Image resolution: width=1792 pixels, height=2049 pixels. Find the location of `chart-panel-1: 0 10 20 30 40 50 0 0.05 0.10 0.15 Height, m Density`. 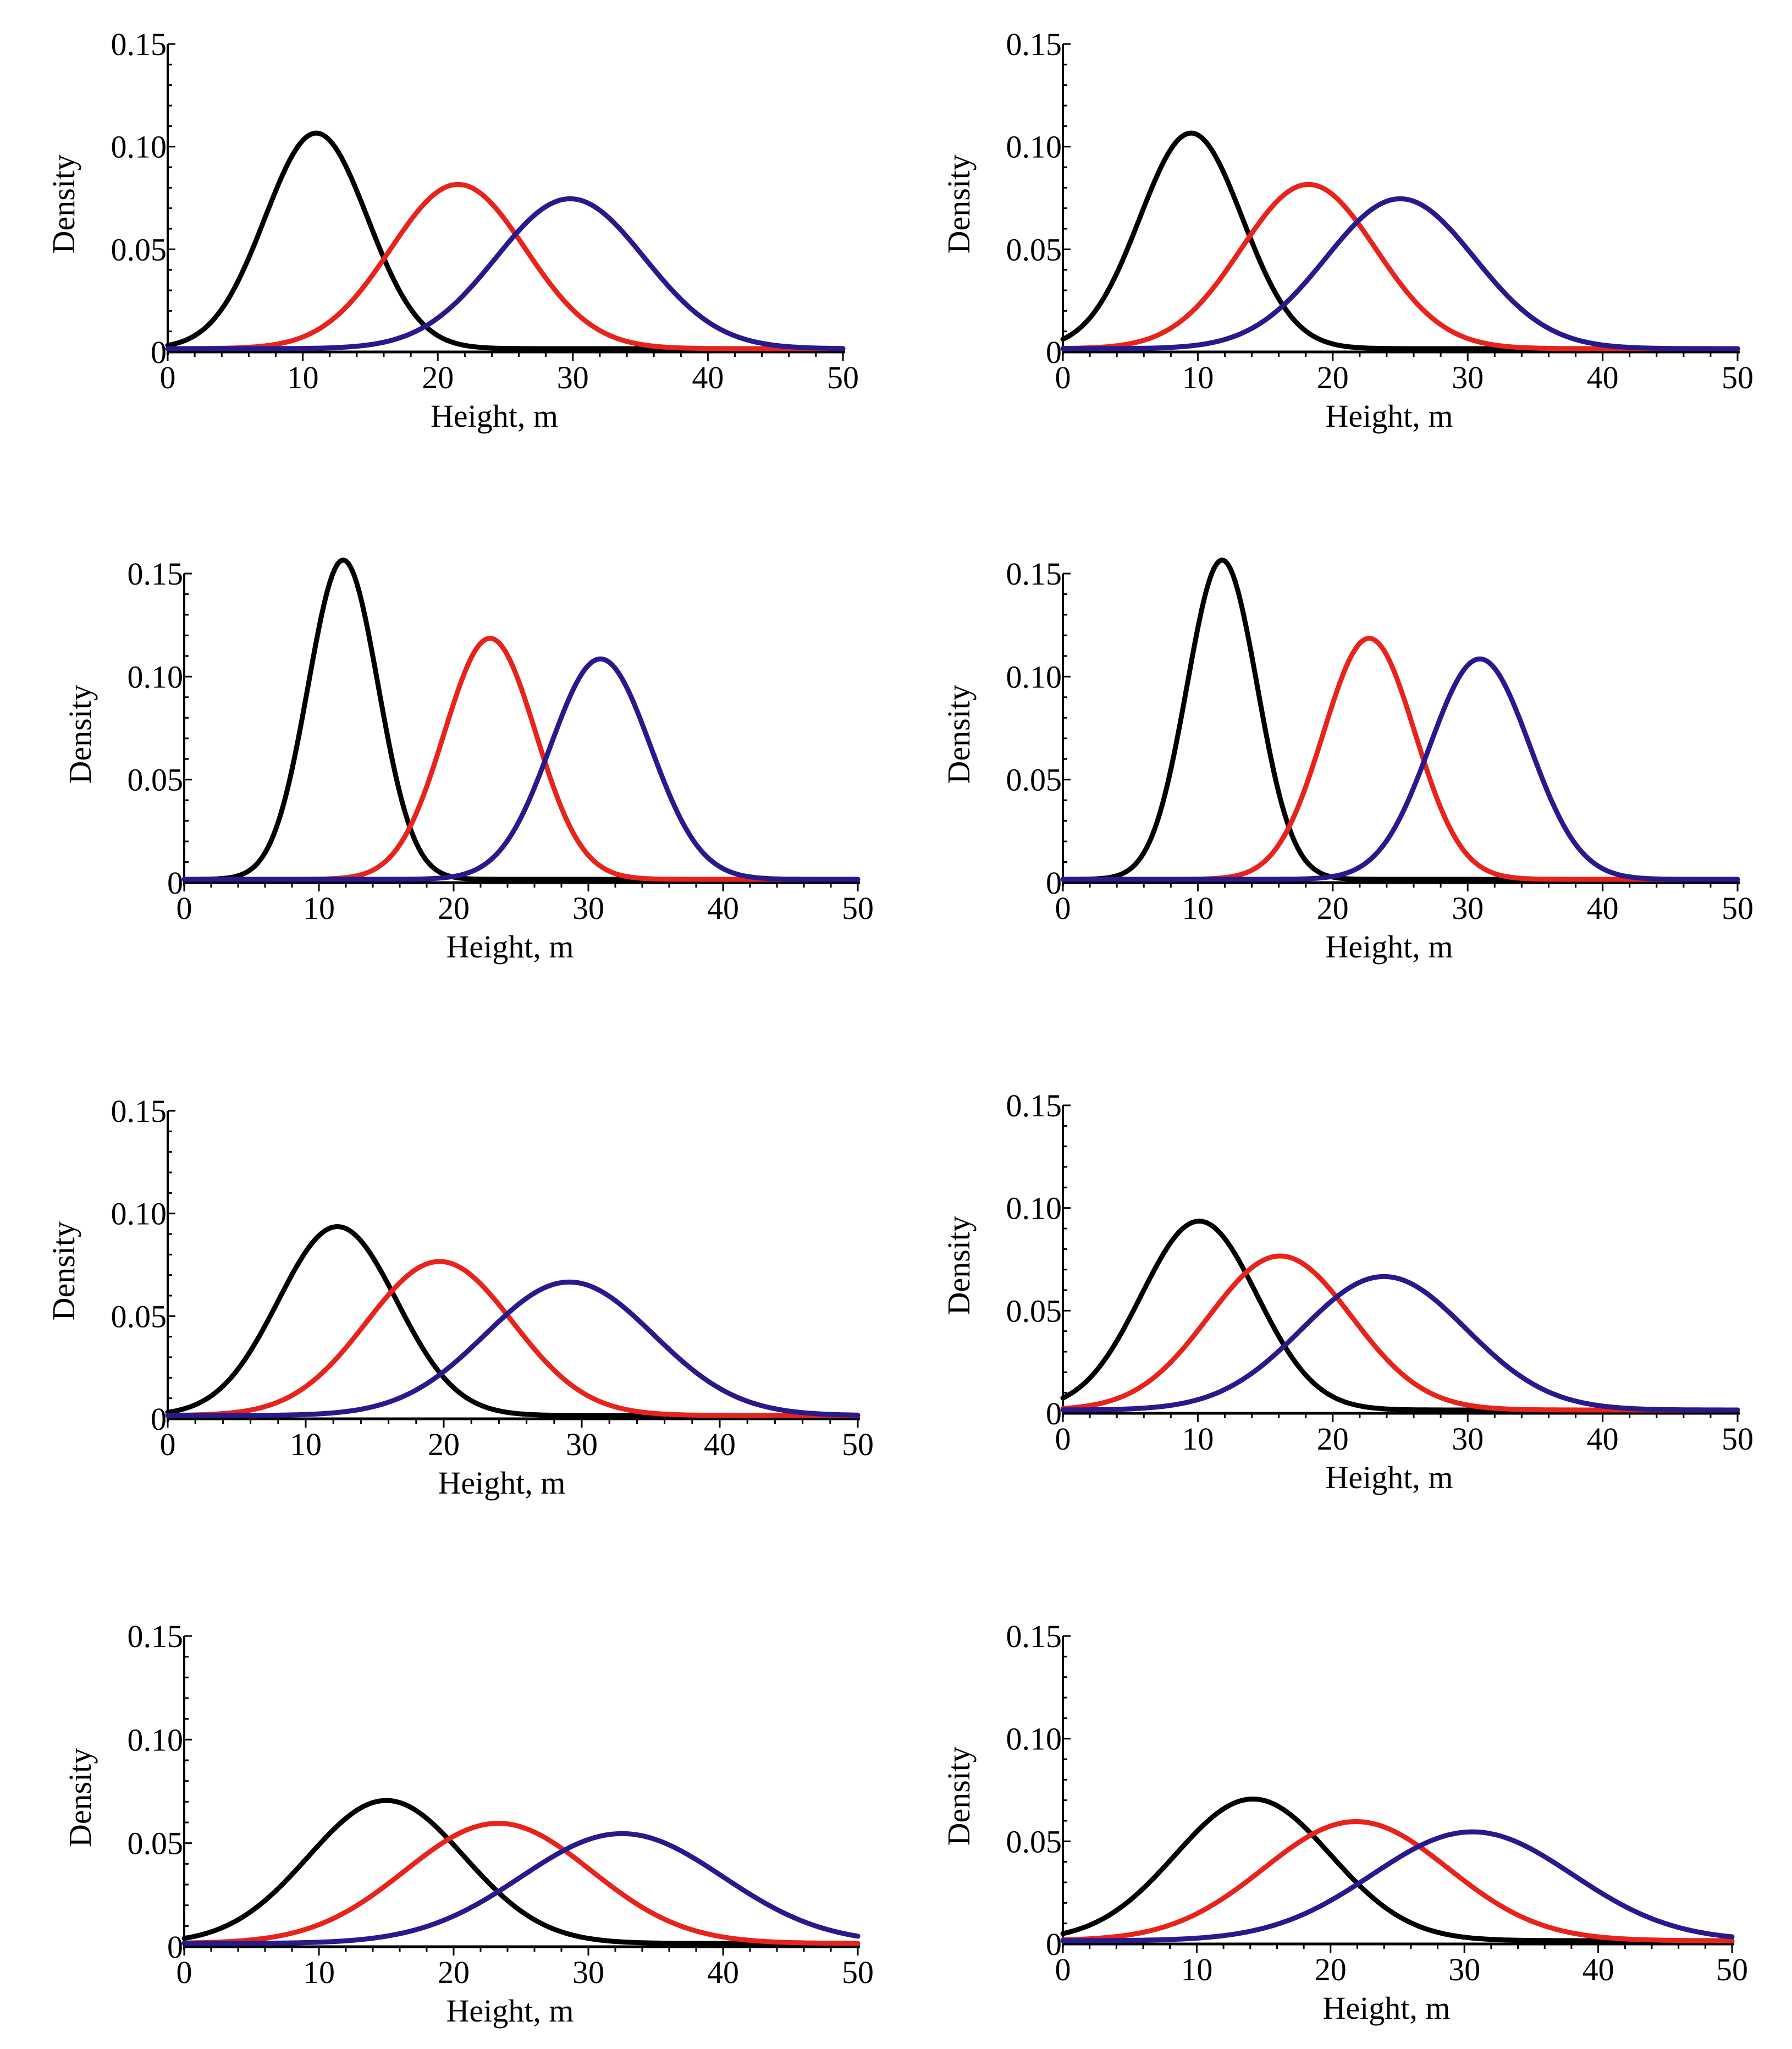

chart-panel-1: 0 10 20 30 40 50 0 0.05 0.10 0.15 Height, m Density is located at coordinates (452, 230).